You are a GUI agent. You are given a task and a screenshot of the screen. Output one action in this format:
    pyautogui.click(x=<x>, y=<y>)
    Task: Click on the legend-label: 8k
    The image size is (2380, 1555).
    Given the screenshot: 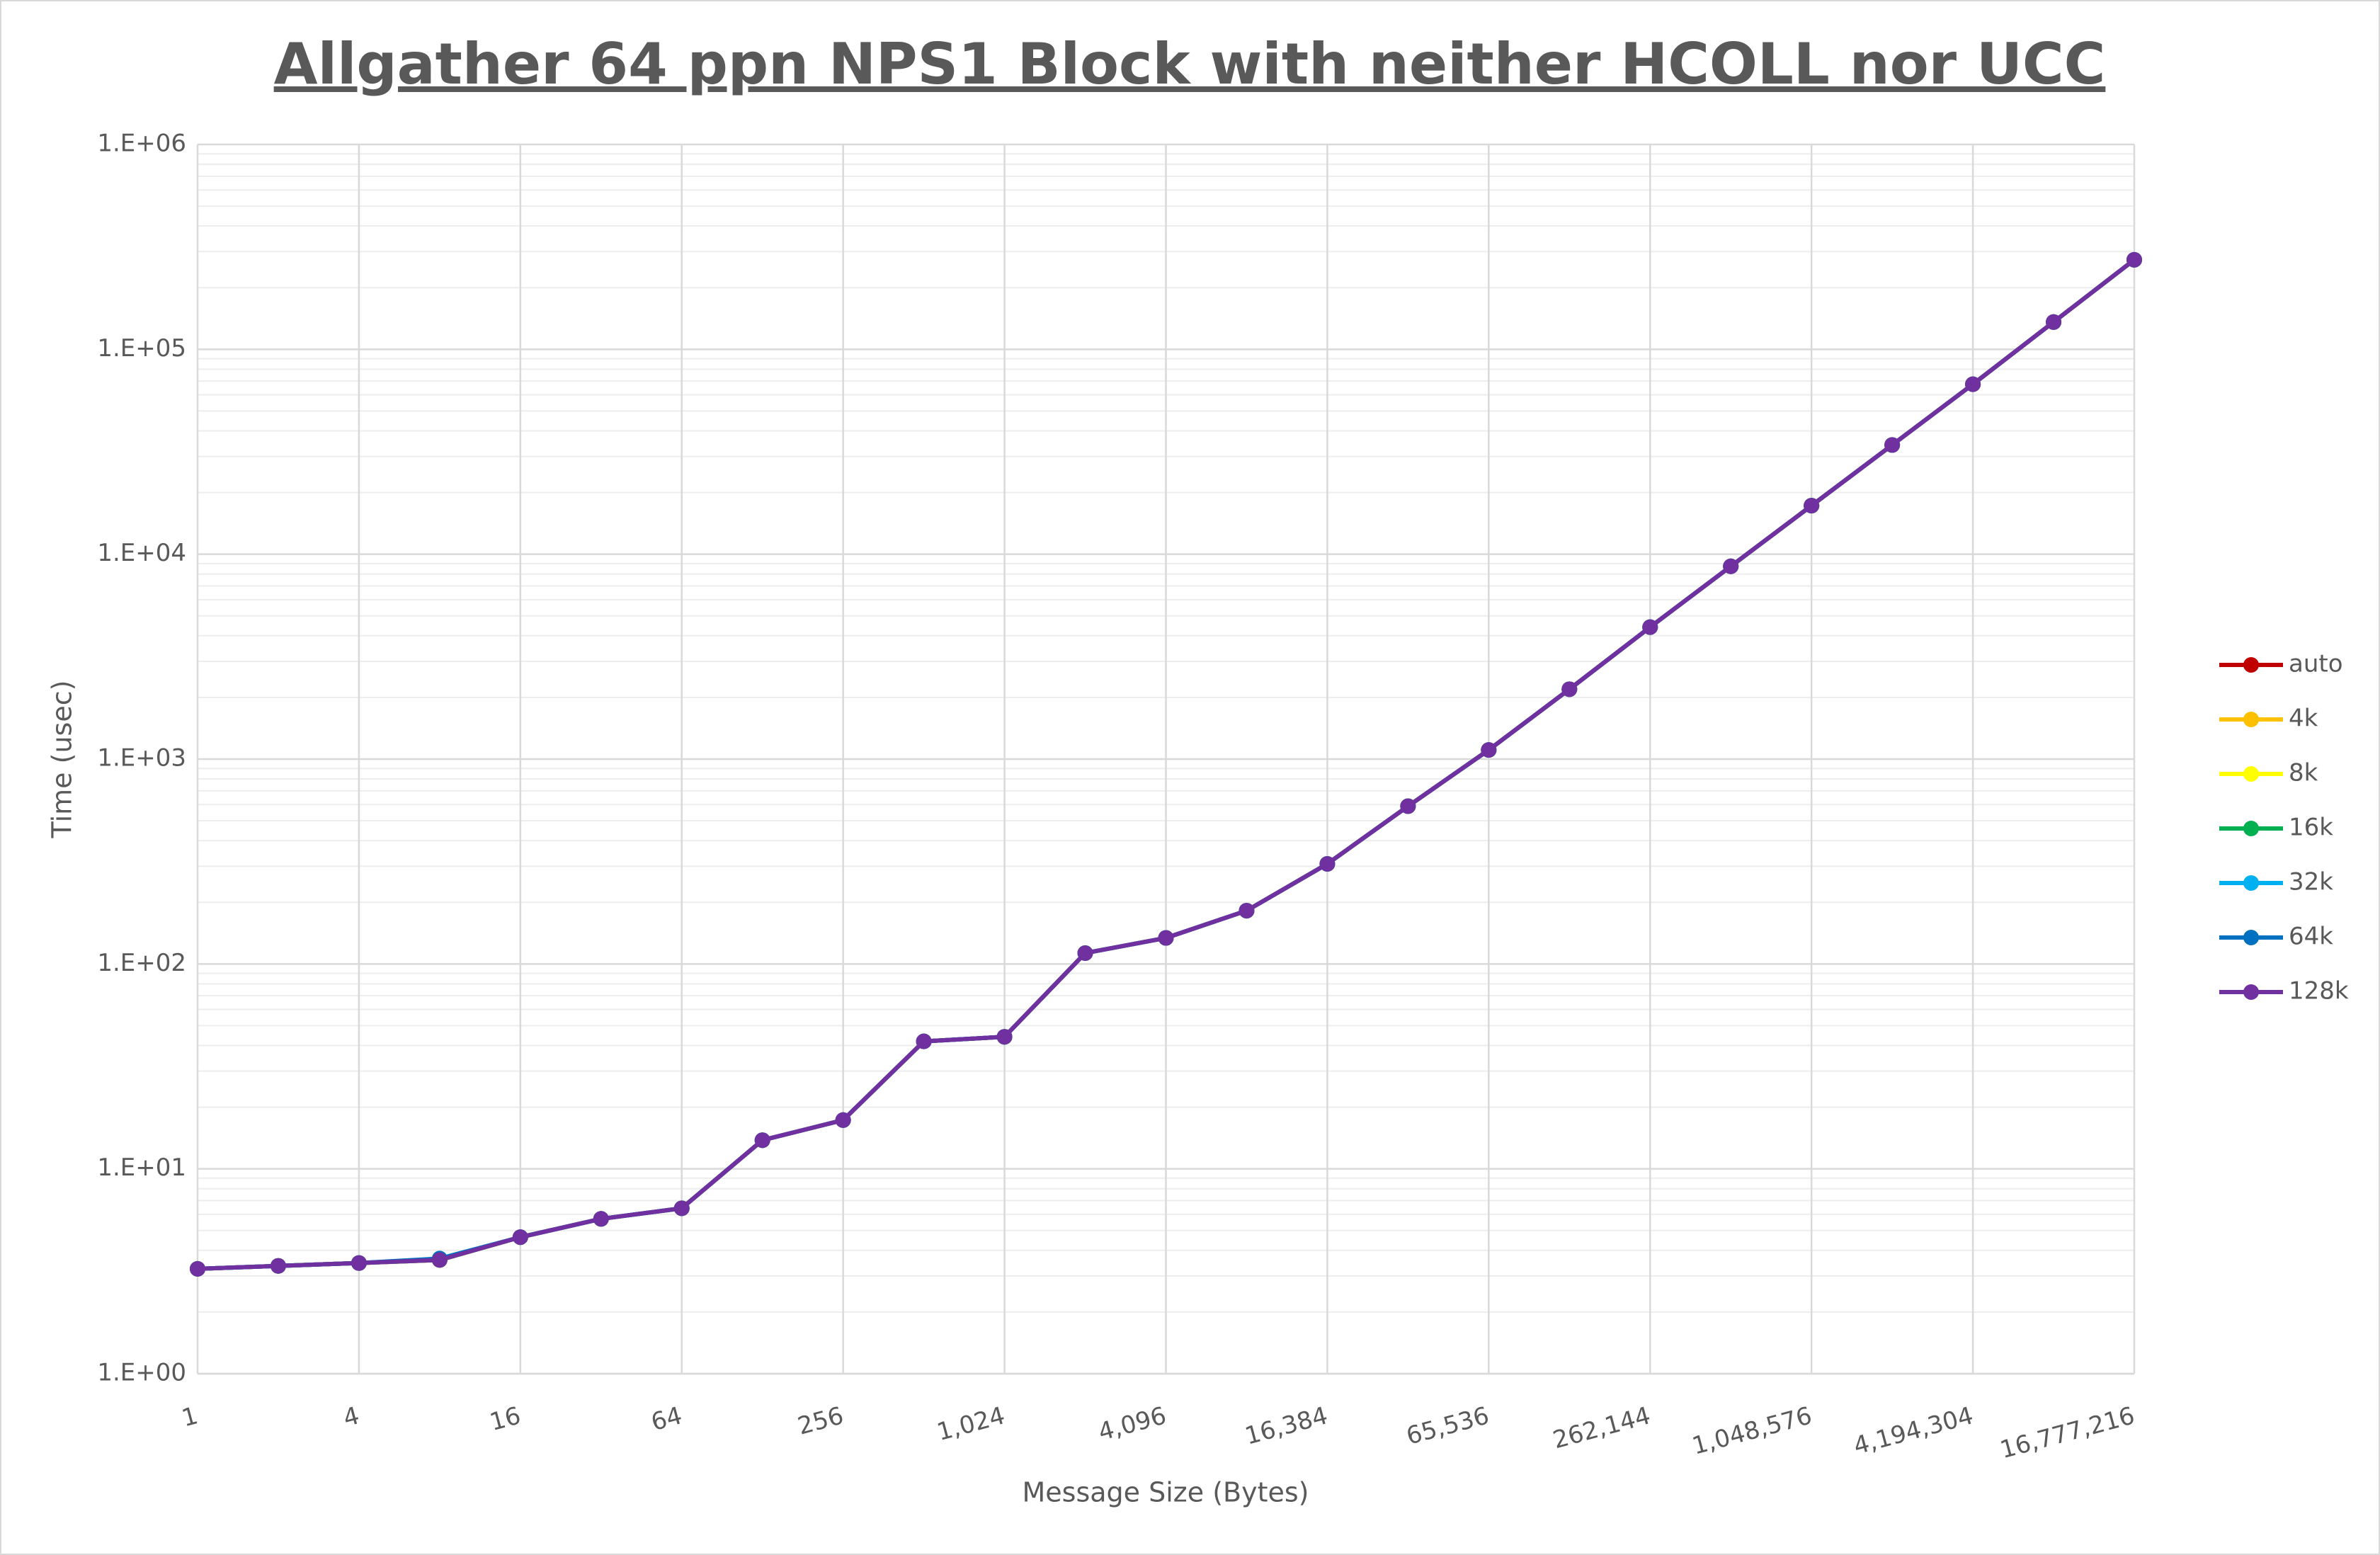 What is the action you would take?
    pyautogui.click(x=2303, y=773)
    